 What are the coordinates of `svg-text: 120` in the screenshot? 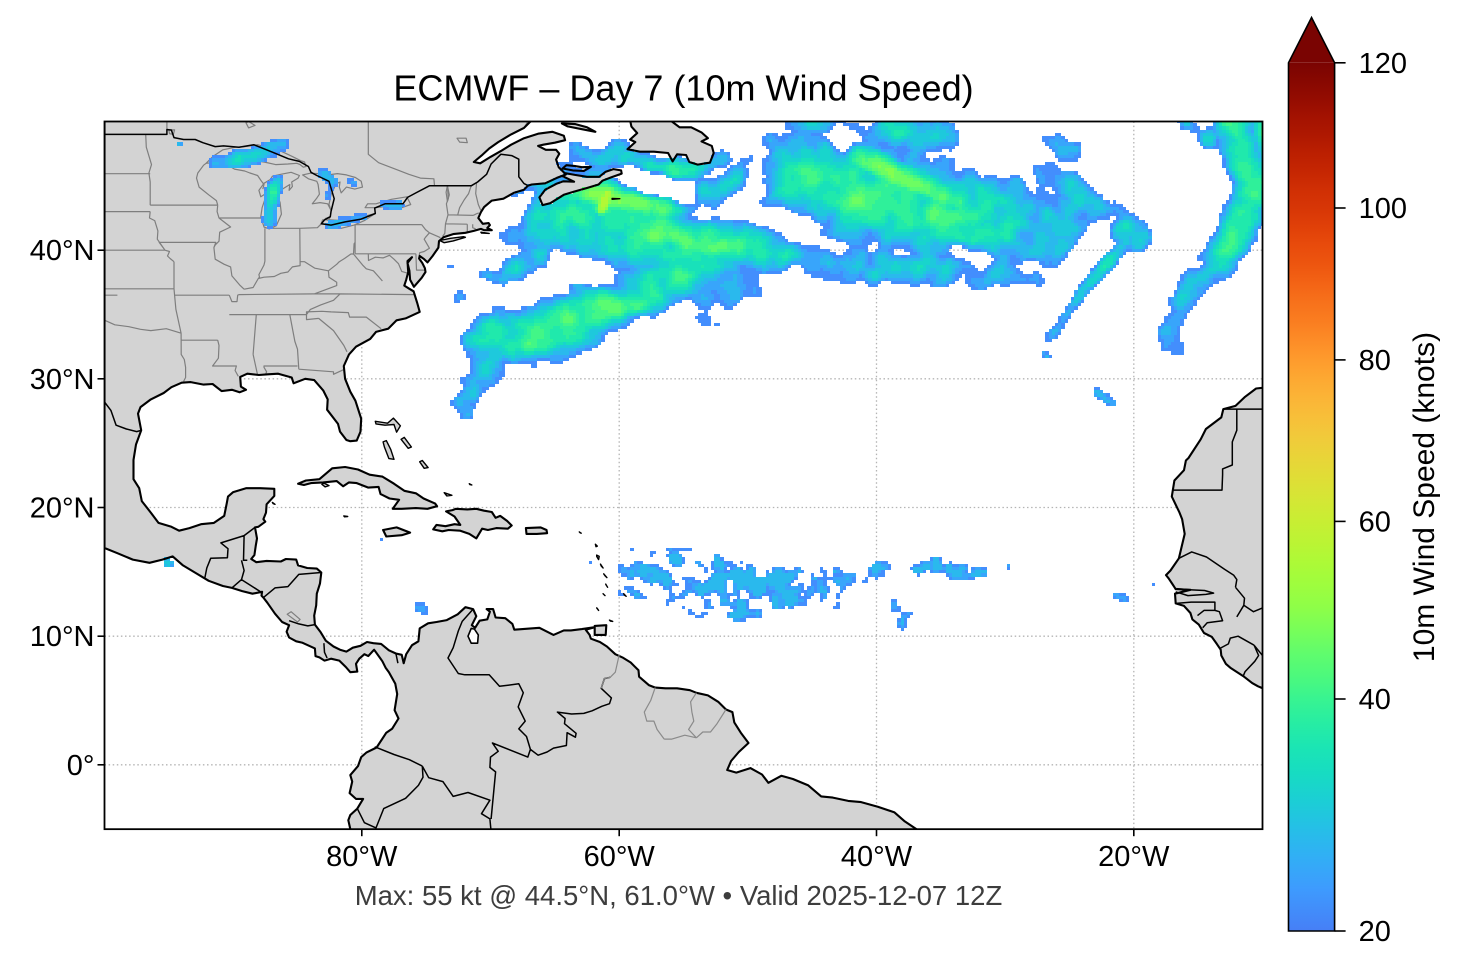 It's located at (1383, 64).